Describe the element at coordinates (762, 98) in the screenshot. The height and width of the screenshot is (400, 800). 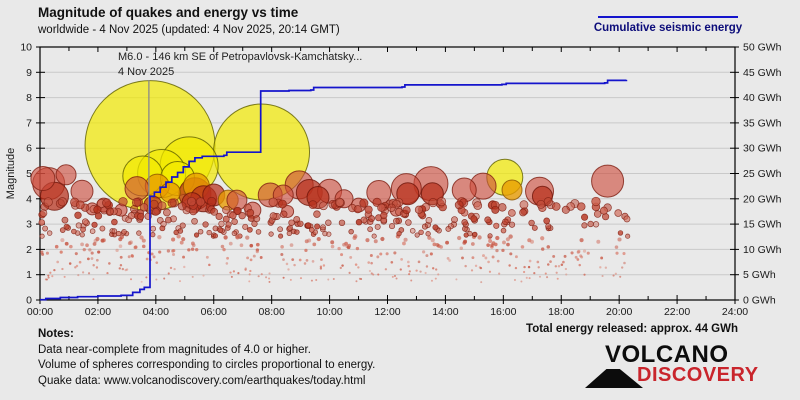
I see `y-right-tick-label: 40 GWh` at that location.